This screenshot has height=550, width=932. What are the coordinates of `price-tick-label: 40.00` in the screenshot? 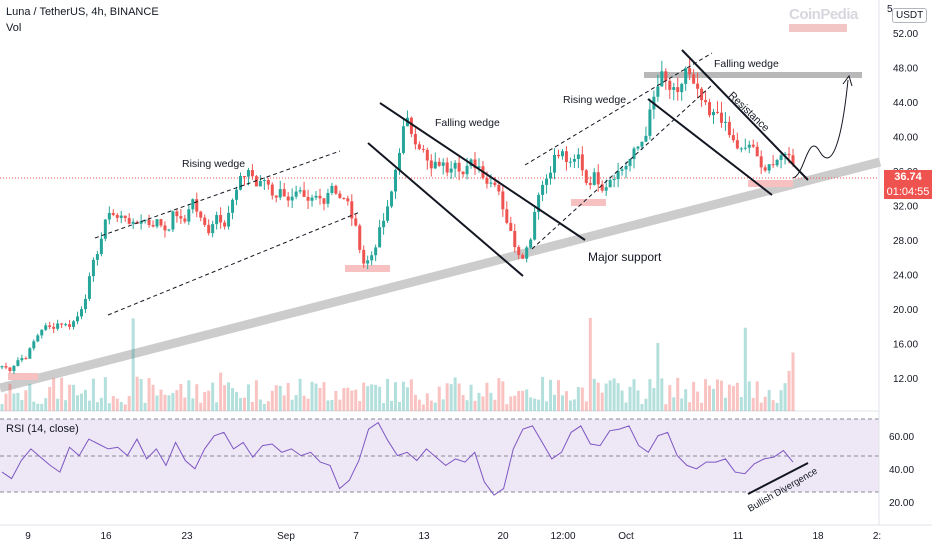 It's located at (905, 137).